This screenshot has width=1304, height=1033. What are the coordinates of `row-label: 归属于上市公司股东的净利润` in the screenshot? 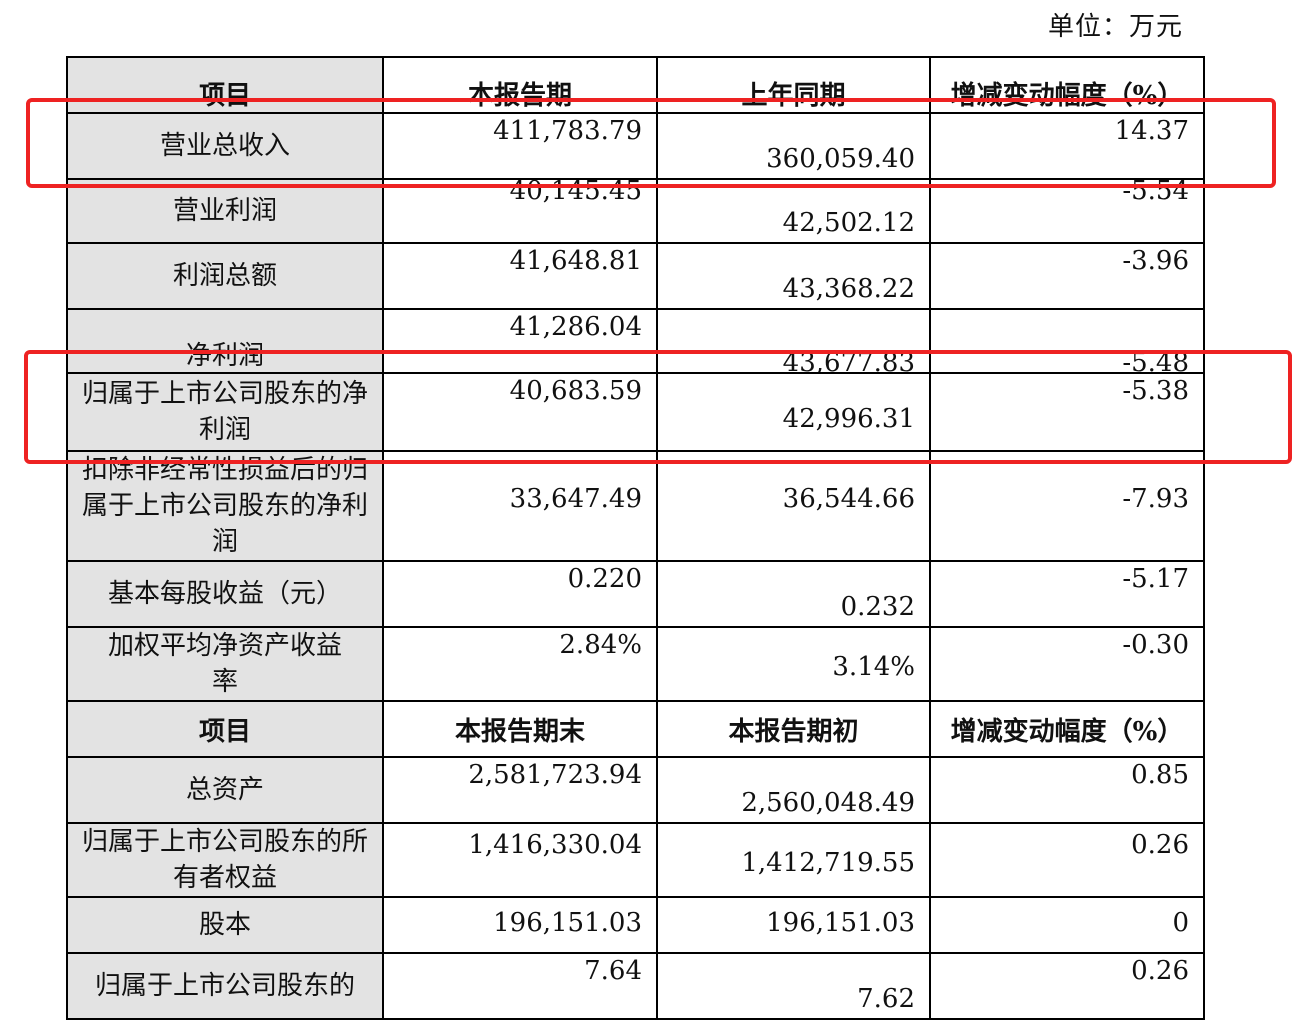 It's located at (225, 412).